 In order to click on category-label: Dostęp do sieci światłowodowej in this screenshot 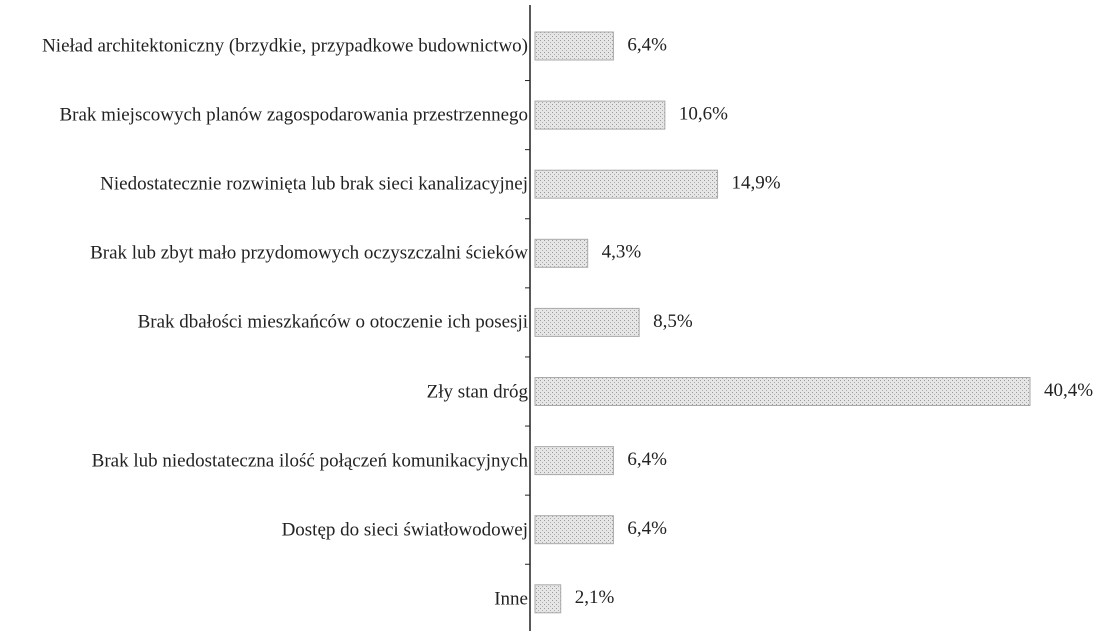, I will do `click(404, 530)`.